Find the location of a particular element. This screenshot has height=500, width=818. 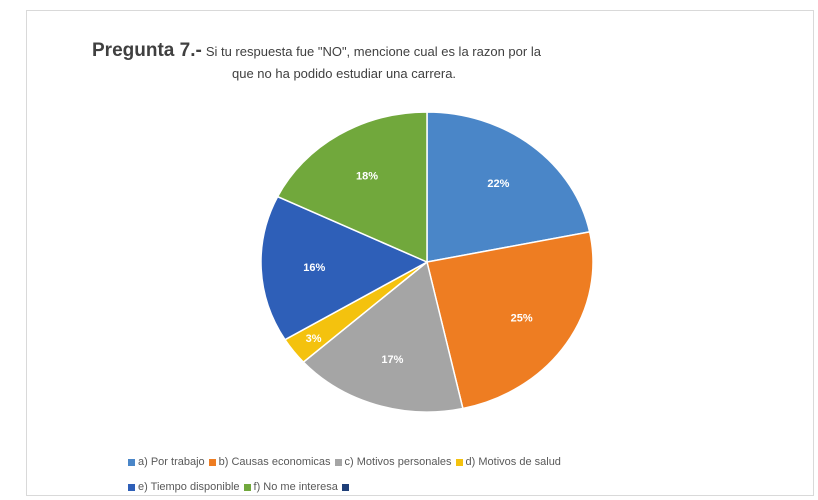

legend-label: f) No me interesa is located at coordinates (295, 487).